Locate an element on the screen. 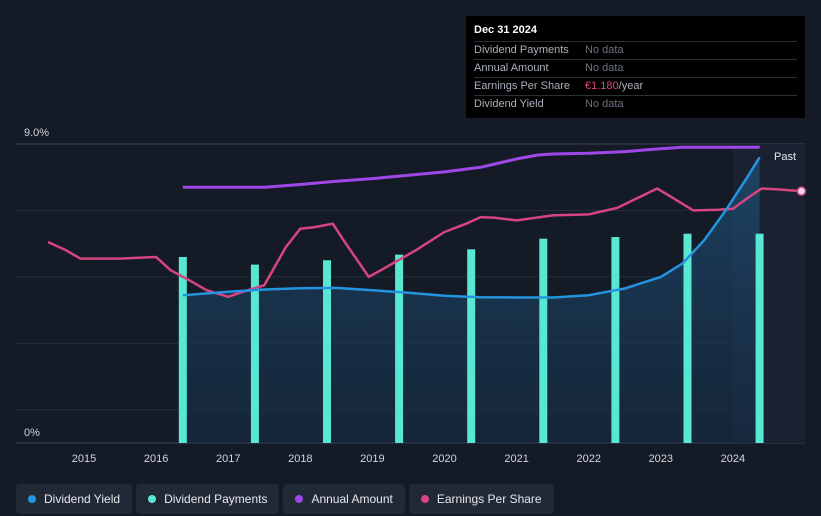  legend-label: Dividend Payments is located at coordinates (216, 499).